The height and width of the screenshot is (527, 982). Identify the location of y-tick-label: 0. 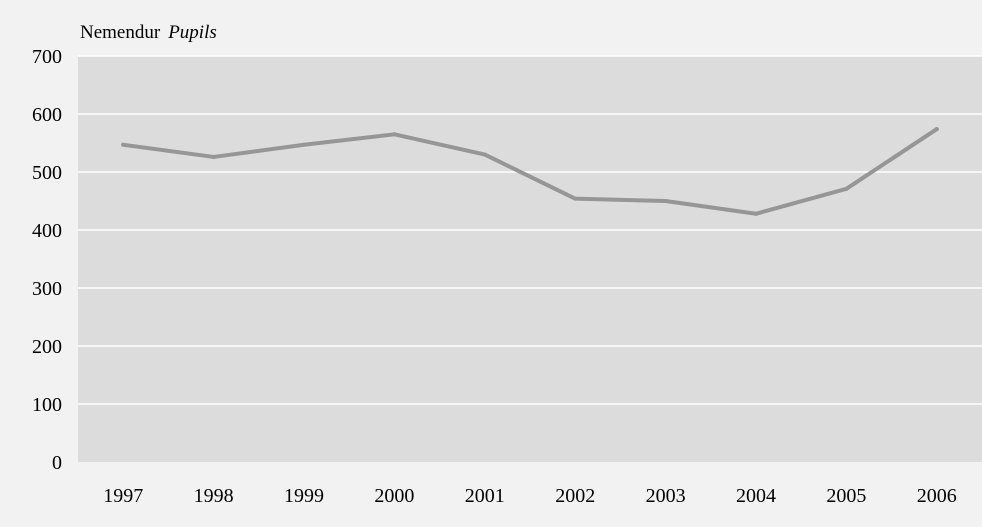
(57, 463).